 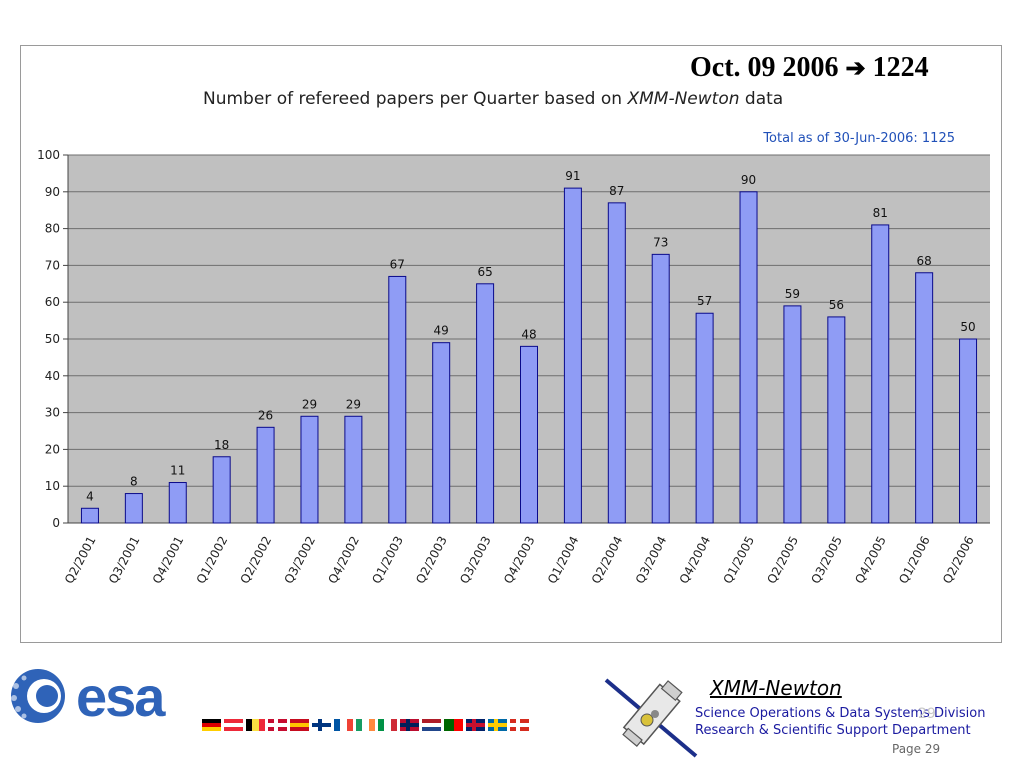 I want to click on y-tick-label: 100, so click(x=48, y=155).